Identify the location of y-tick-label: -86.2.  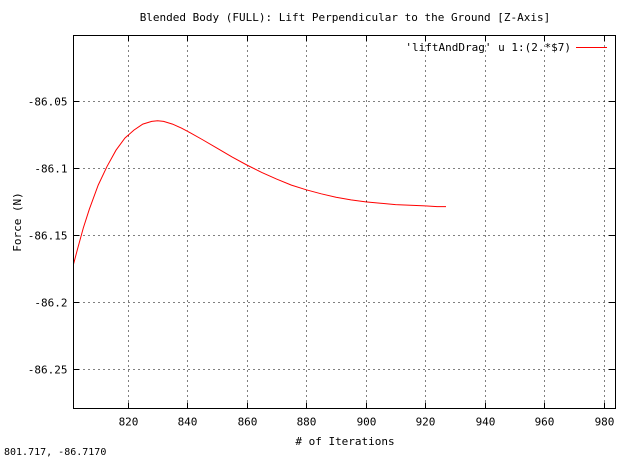
(50, 303).